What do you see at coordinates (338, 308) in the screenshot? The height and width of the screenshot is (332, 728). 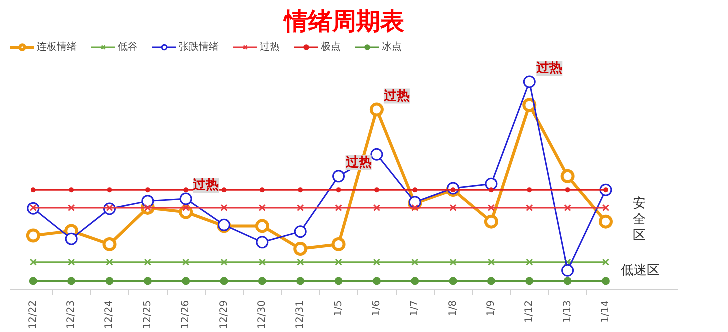 I see `x-tick-label: 1/5` at bounding box center [338, 308].